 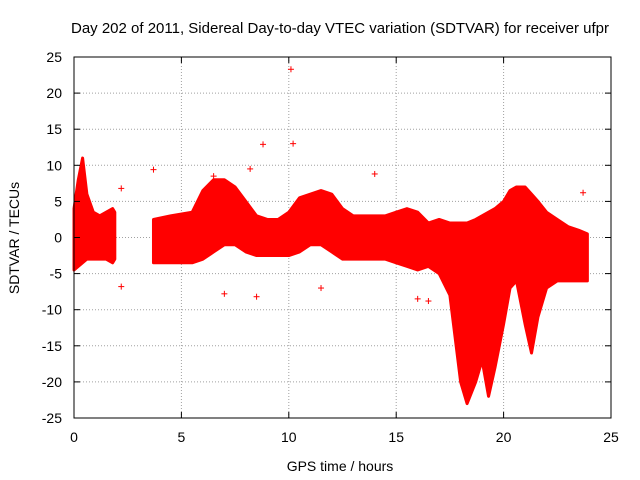 I want to click on x-tick-label: 25, so click(x=611, y=437).